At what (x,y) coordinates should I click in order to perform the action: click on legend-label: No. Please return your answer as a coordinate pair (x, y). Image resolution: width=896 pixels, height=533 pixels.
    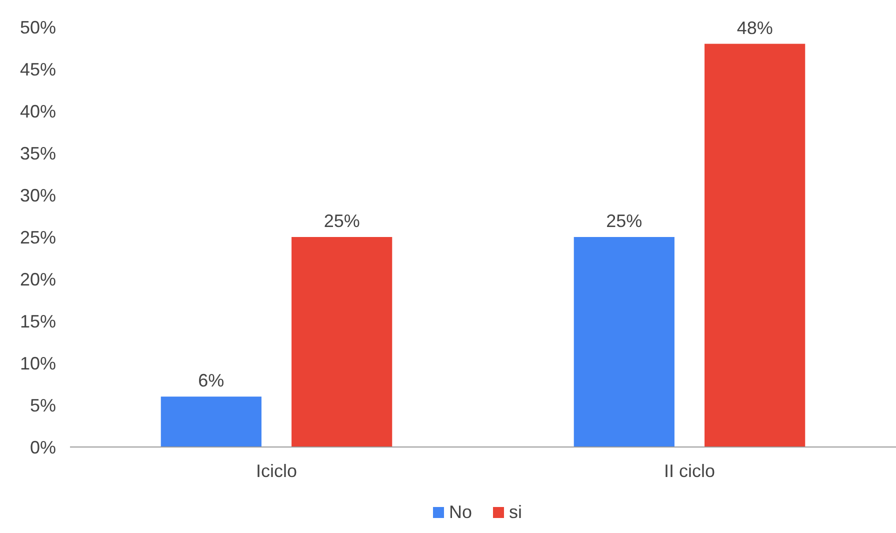
    Looking at the image, I should click on (460, 512).